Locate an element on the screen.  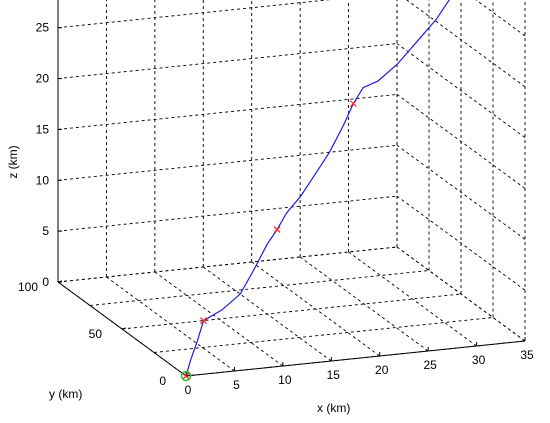
z-axis-label: z (km) is located at coordinates (13, 161).